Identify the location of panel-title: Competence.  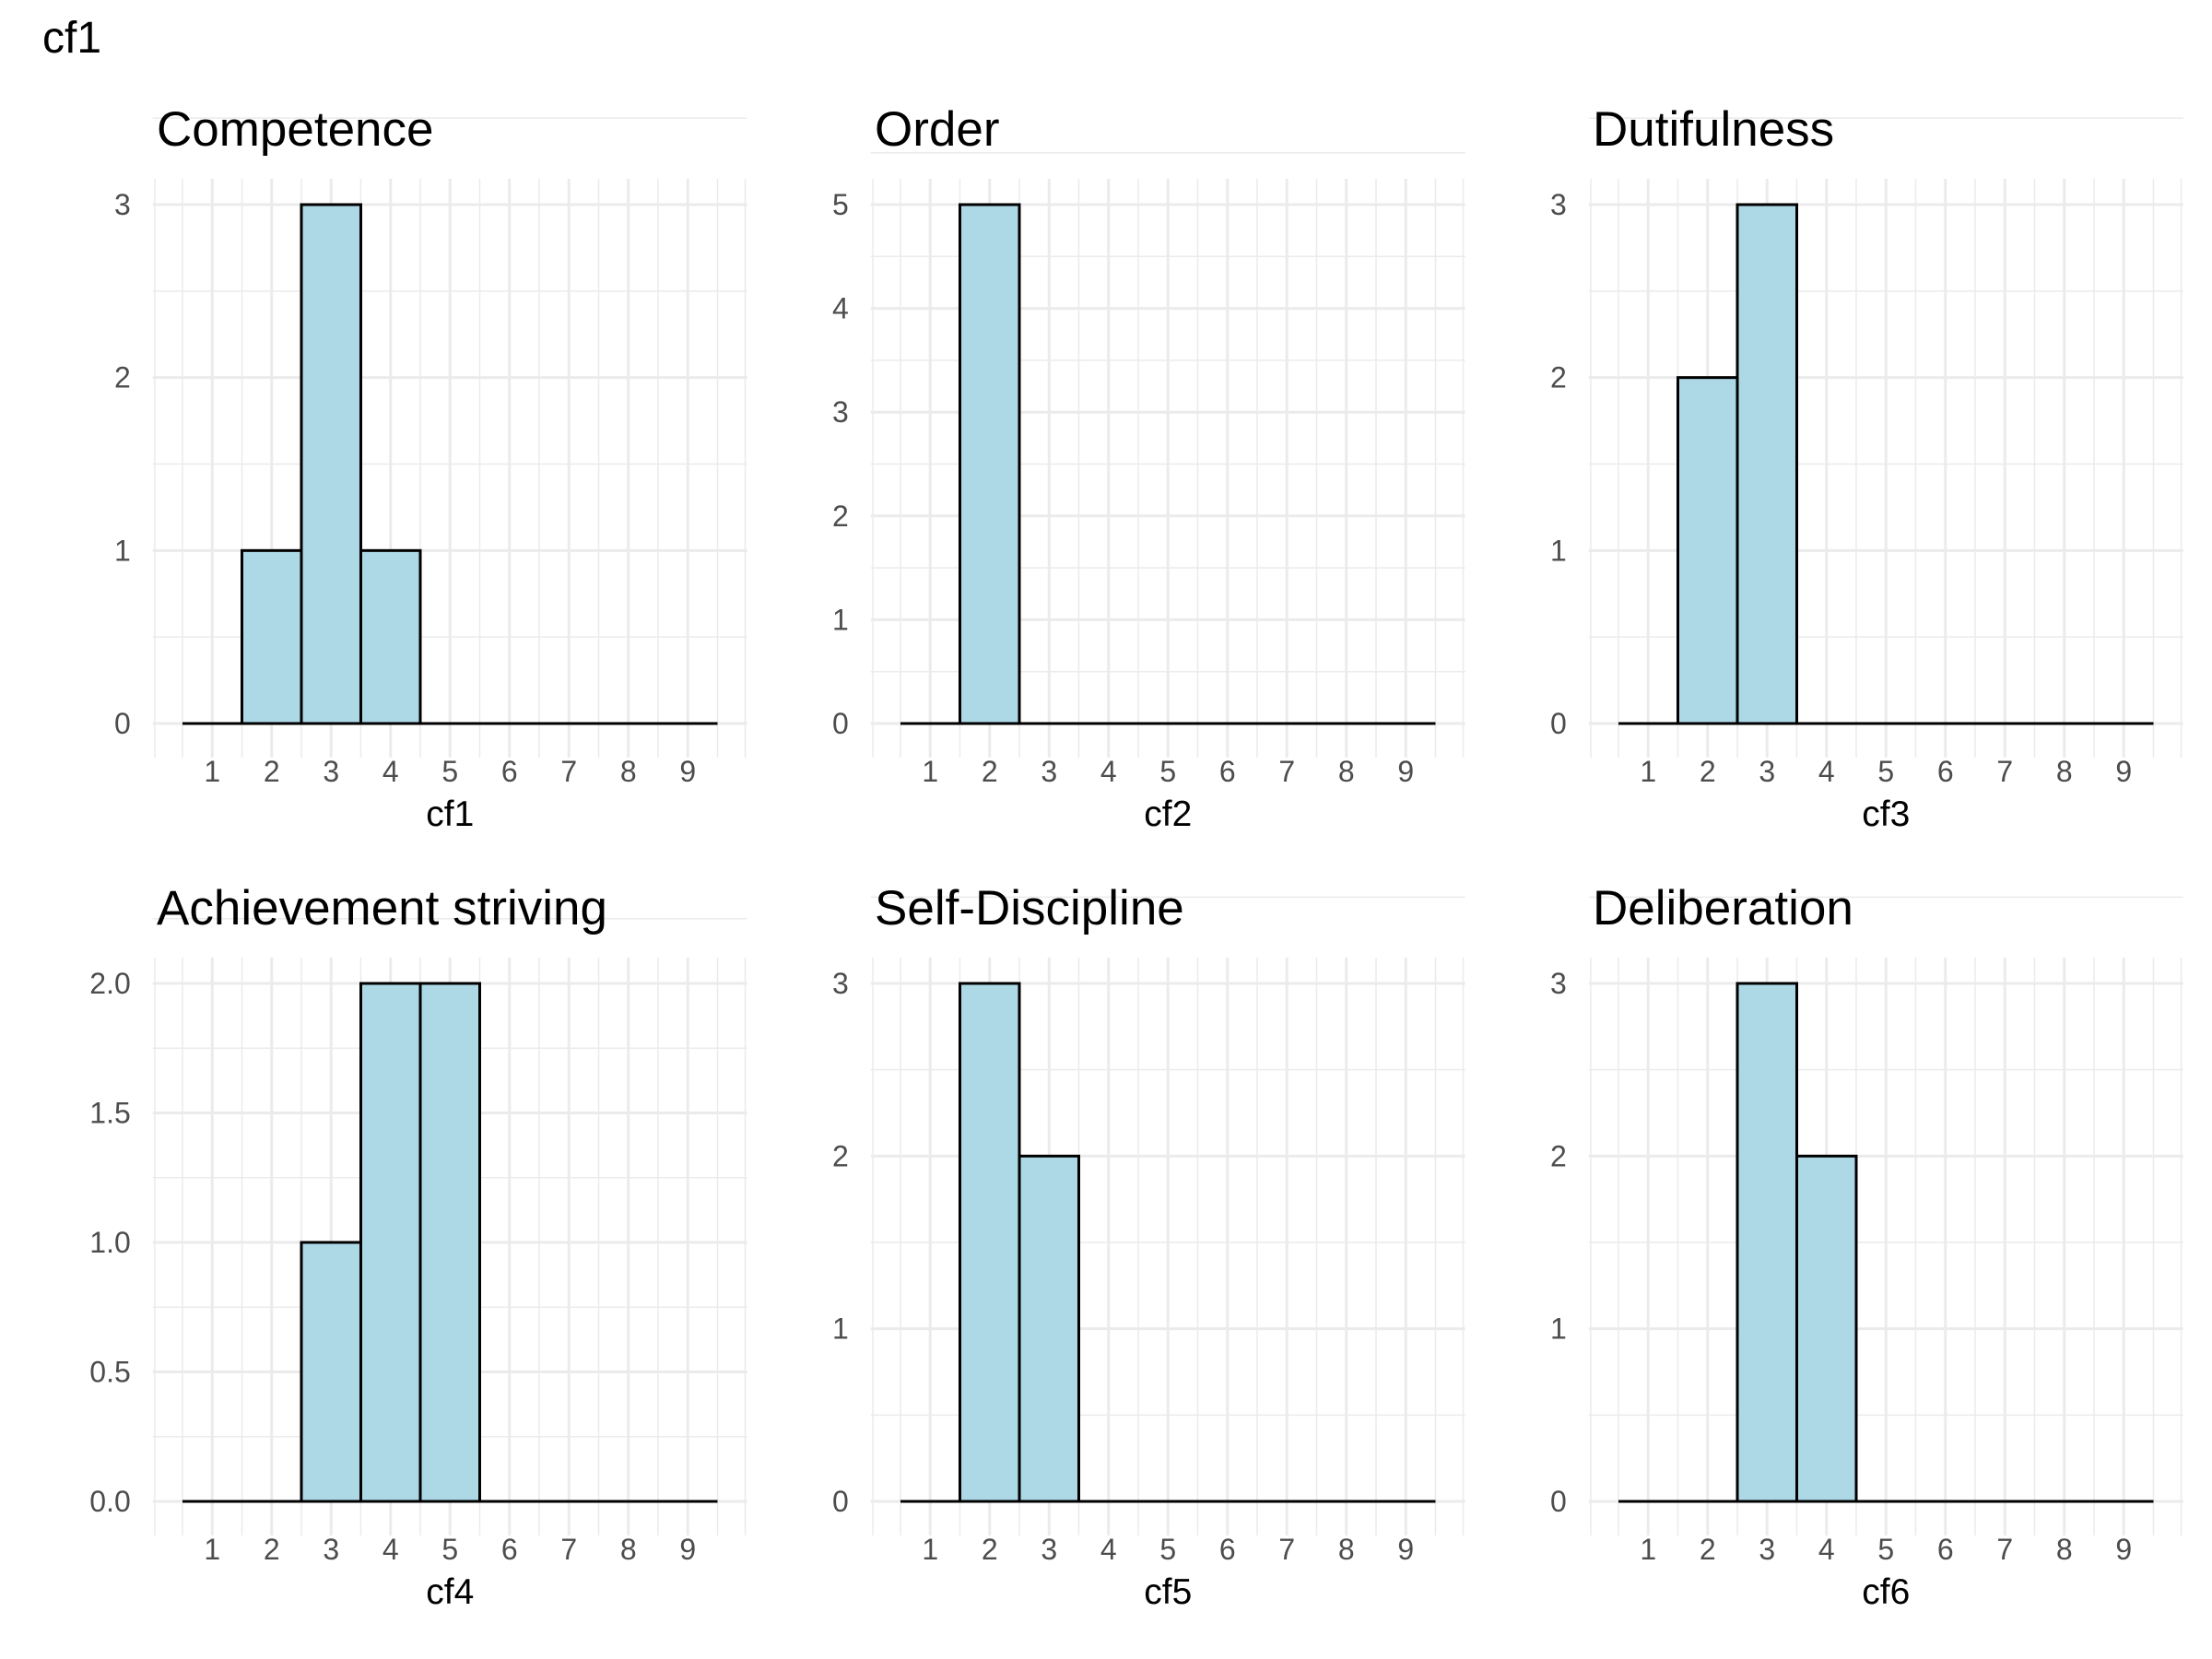
(295, 129).